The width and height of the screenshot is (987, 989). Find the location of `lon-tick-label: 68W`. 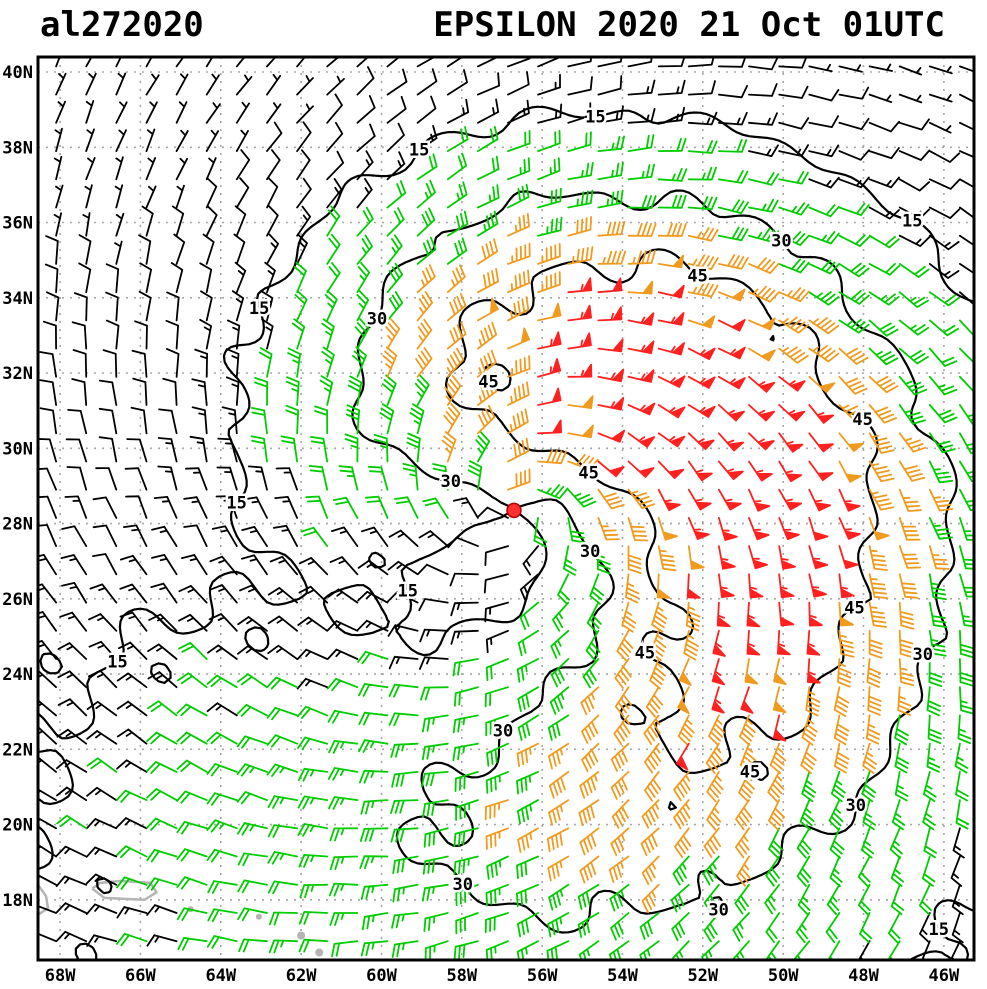

lon-tick-label: 68W is located at coordinates (60, 976).